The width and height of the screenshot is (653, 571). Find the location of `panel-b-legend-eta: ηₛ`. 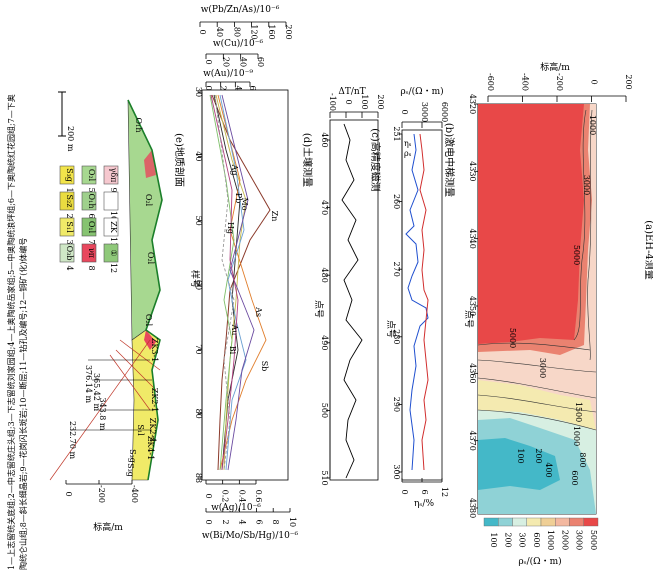

panel-b-legend-eta: ηₛ is located at coordinates (408, 143).